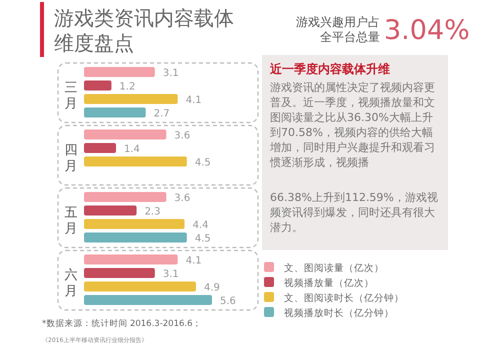 The height and width of the screenshot is (362, 500). Describe the element at coordinates (132, 149) in the screenshot. I see `data-label: 1.4` at that location.